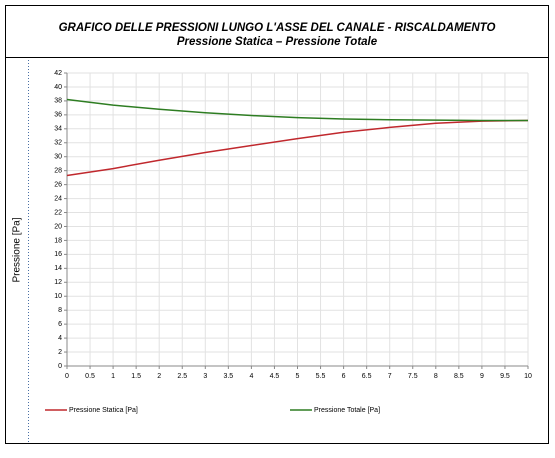 The image size is (555, 458). Describe the element at coordinates (103, 410) in the screenshot. I see `legend-label: Pressione Statica [Pa]` at that location.